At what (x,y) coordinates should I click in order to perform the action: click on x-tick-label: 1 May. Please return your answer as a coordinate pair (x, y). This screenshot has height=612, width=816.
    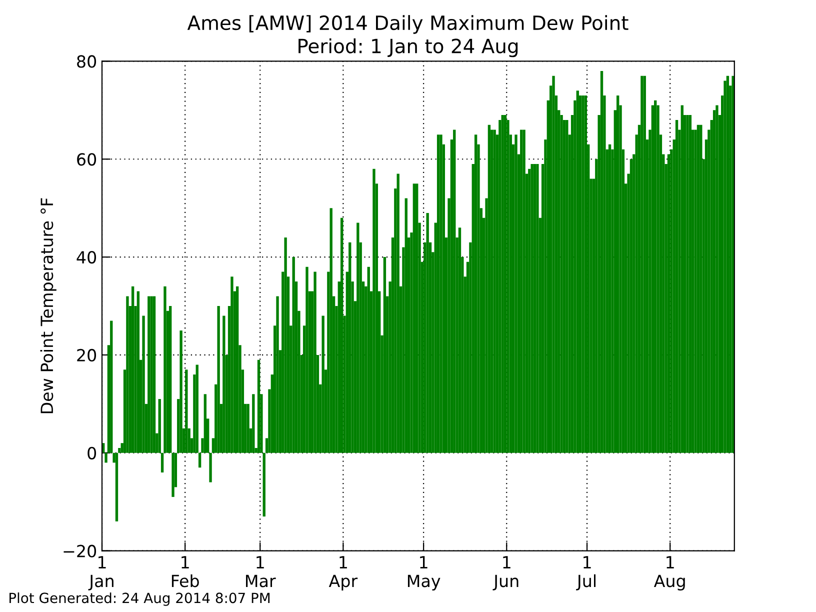
    Looking at the image, I should click on (424, 573).